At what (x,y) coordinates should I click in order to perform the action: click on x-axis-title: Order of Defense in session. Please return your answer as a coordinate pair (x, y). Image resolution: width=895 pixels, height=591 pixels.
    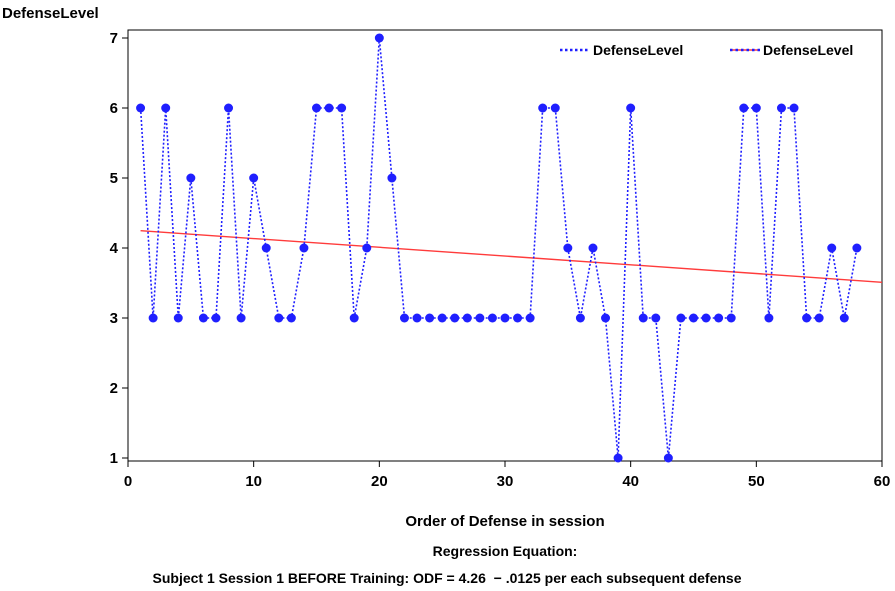
    Looking at the image, I should click on (504, 521).